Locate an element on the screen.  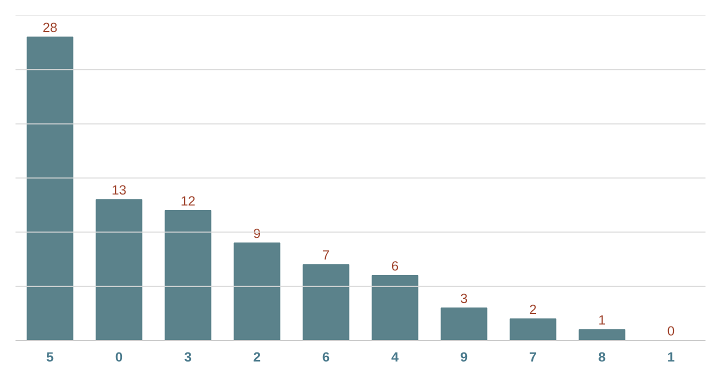
data-label: 13 is located at coordinates (119, 190).